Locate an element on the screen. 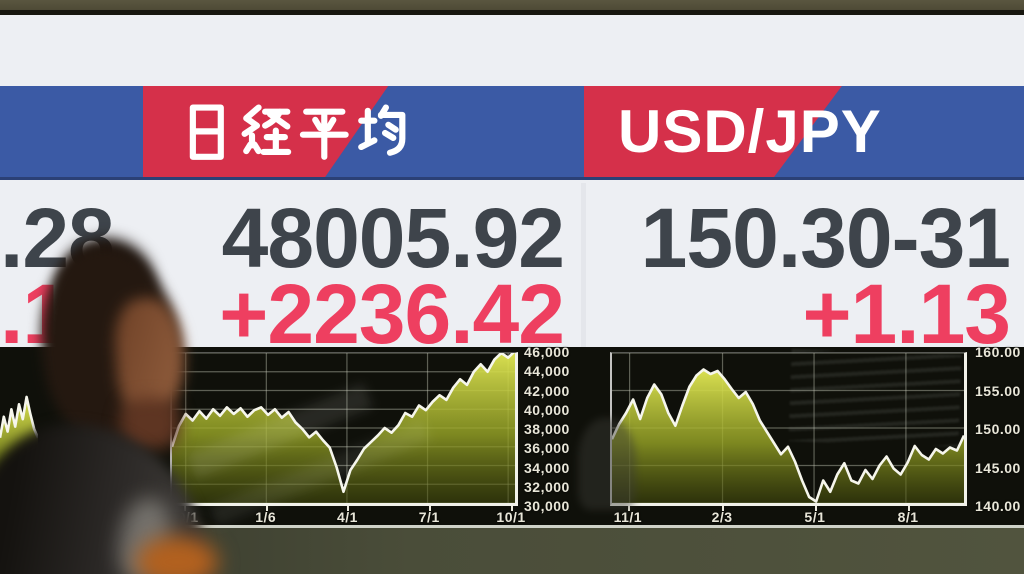 Image resolution: width=1024 pixels, height=574 pixels. y-axis-label: 30,000 is located at coordinates (547, 506).